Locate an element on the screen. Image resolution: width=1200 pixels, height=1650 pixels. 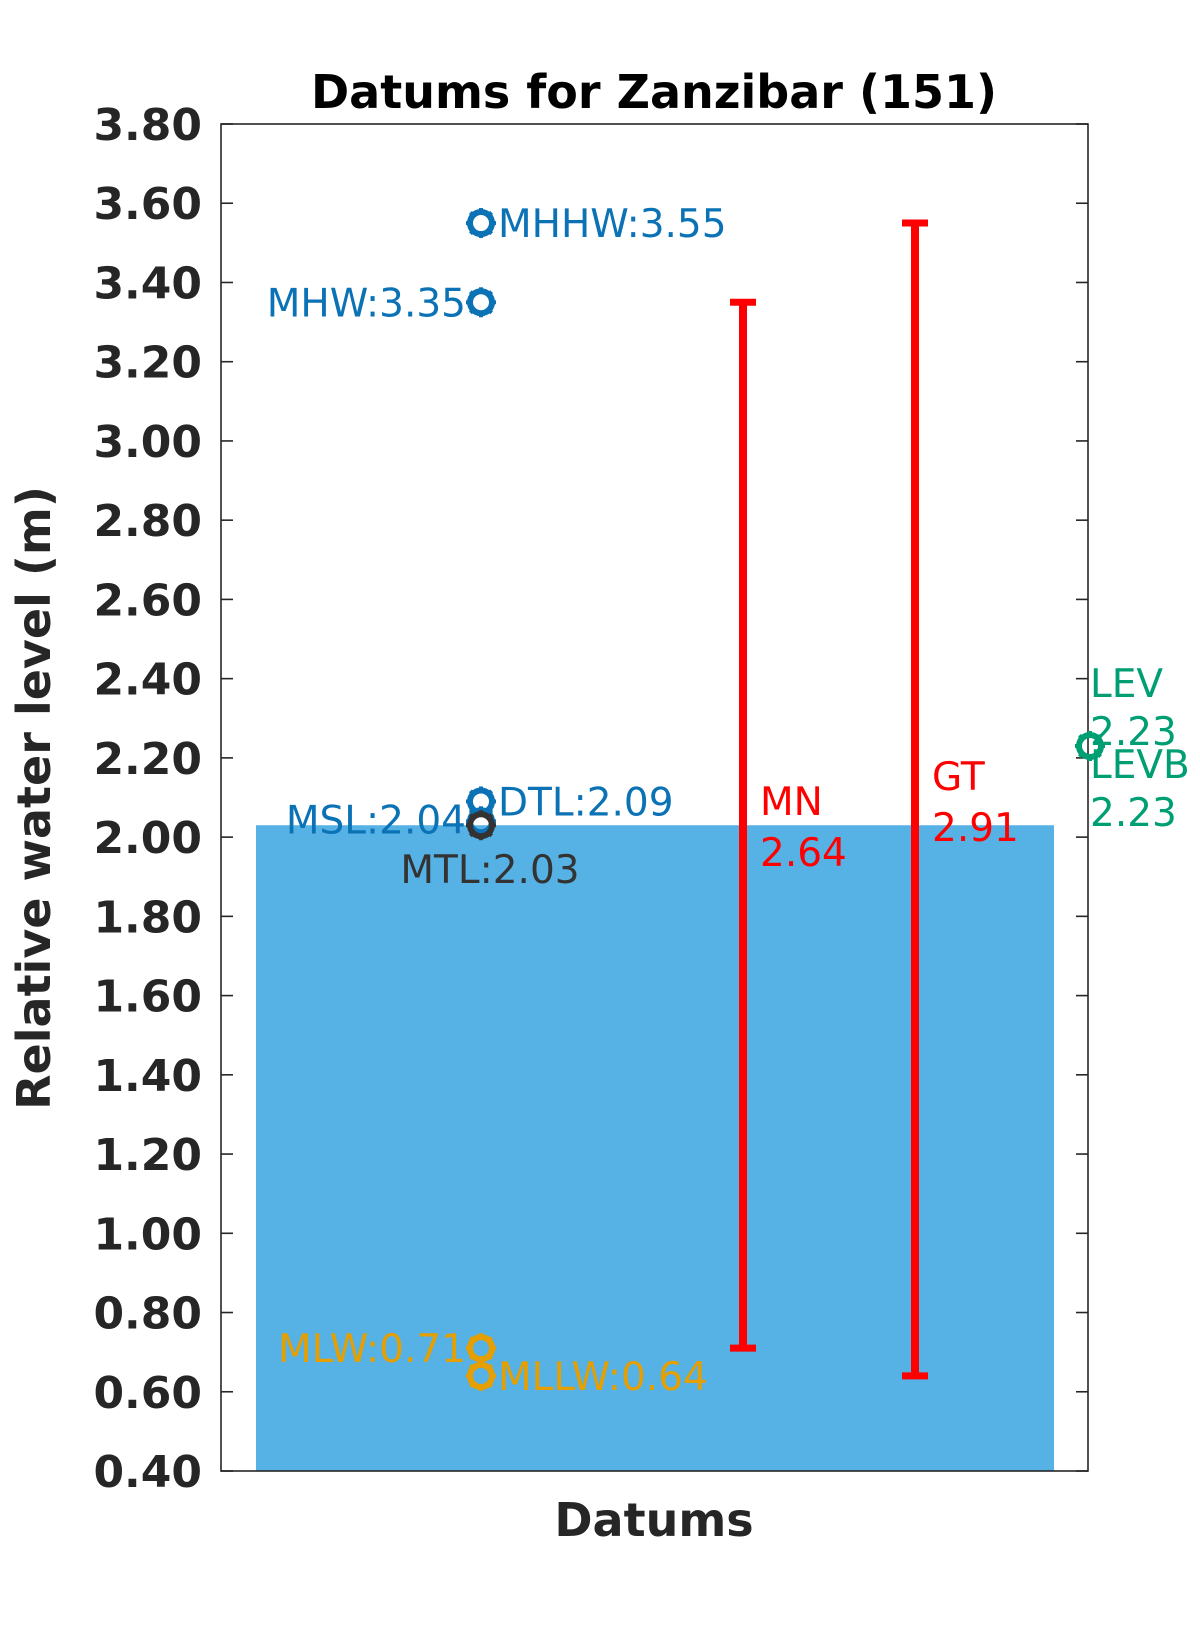
range-value-gt: 2.91 is located at coordinates (975, 828).